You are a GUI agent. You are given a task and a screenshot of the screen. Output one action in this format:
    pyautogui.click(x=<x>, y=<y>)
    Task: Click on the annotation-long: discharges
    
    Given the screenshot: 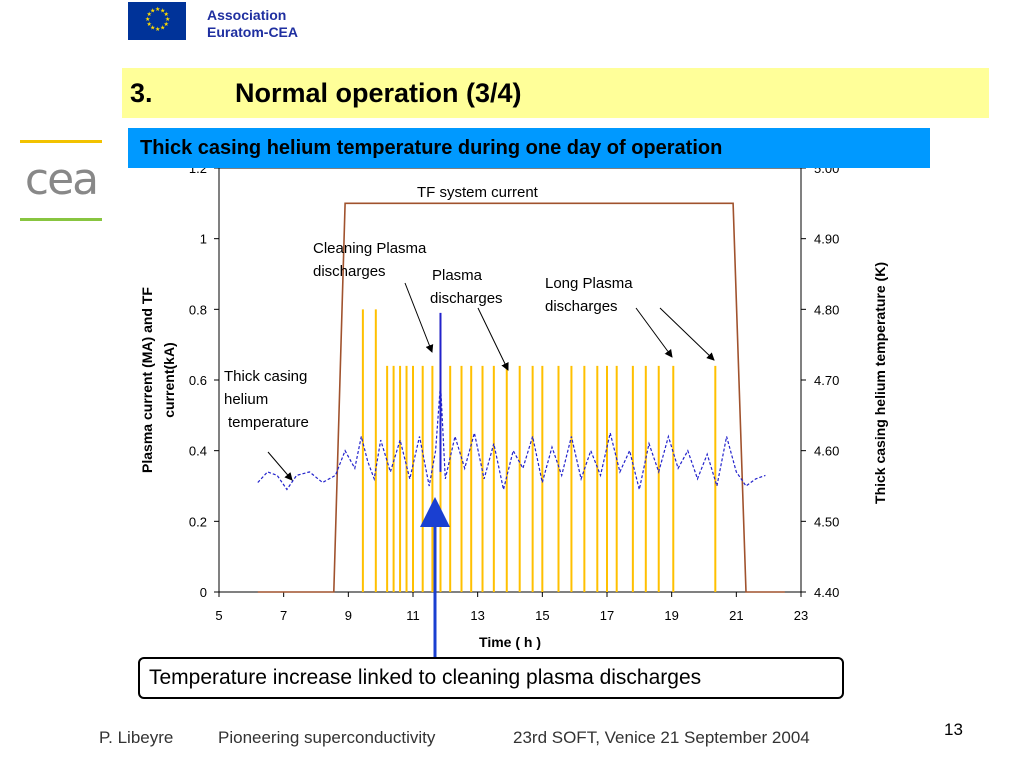 What is the action you would take?
    pyautogui.click(x=581, y=306)
    